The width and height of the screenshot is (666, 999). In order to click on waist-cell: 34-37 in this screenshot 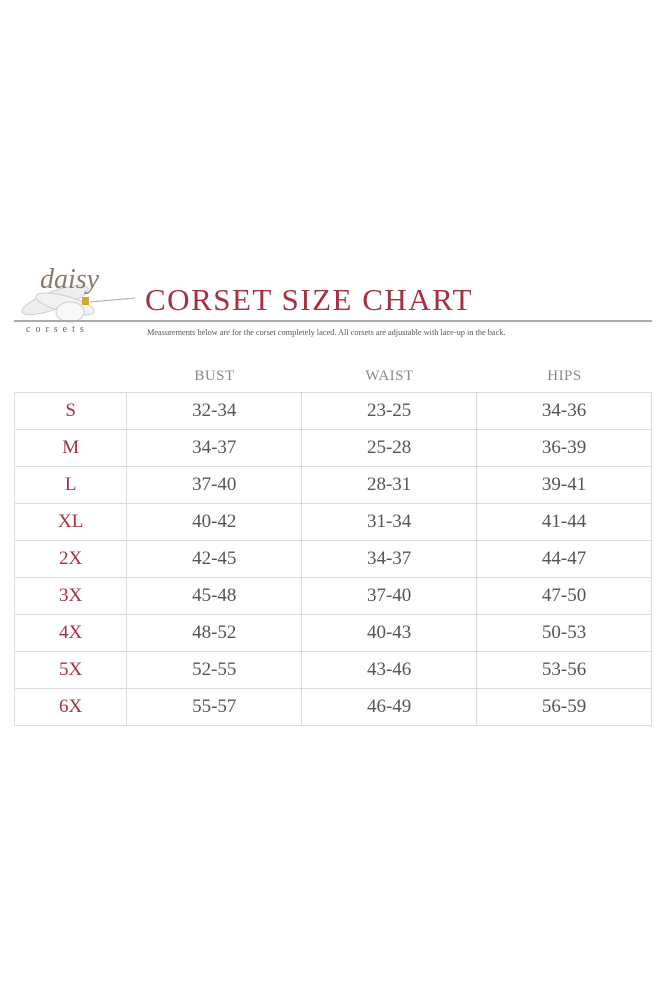, I will do `click(389, 559)`.